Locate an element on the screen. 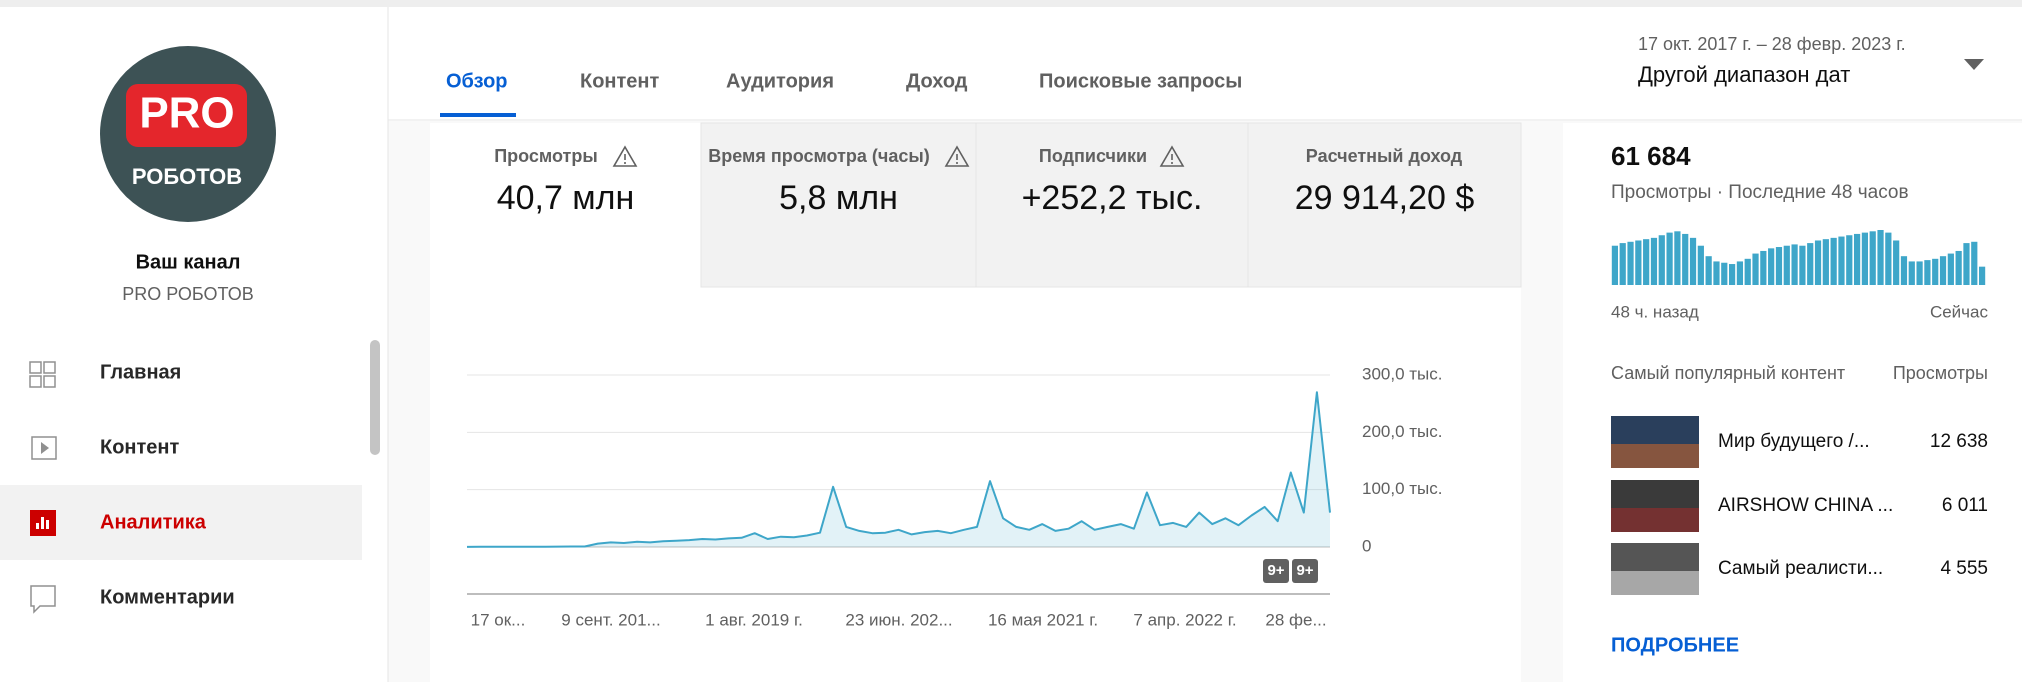  y-tick-label: 0 is located at coordinates (1366, 545).